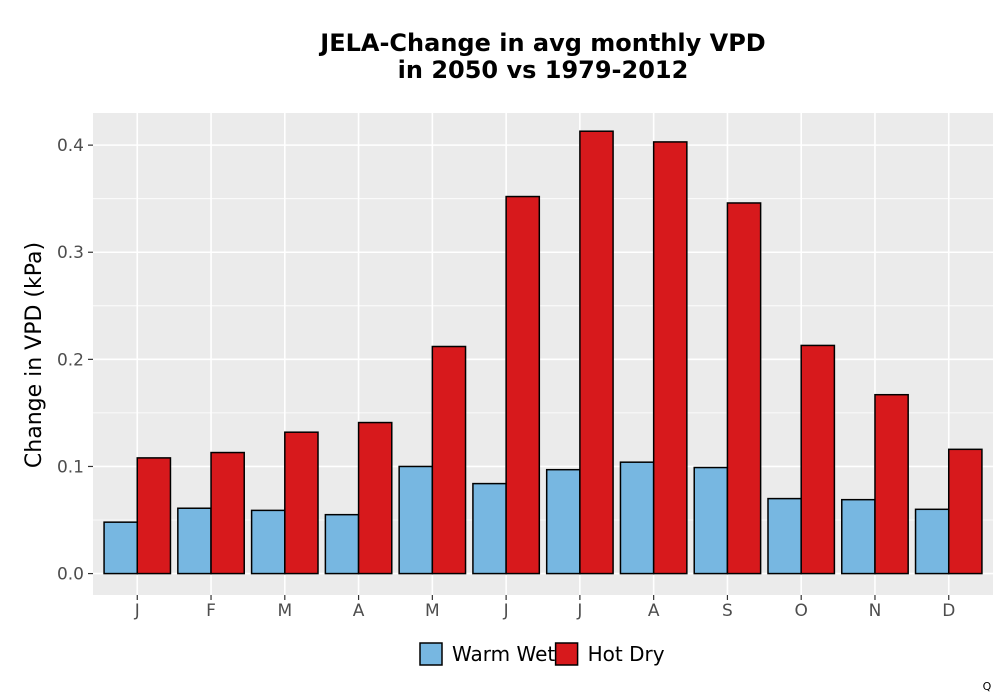 The width and height of the screenshot is (1000, 700). What do you see at coordinates (801, 611) in the screenshot?
I see `x-tick-label: O` at bounding box center [801, 611].